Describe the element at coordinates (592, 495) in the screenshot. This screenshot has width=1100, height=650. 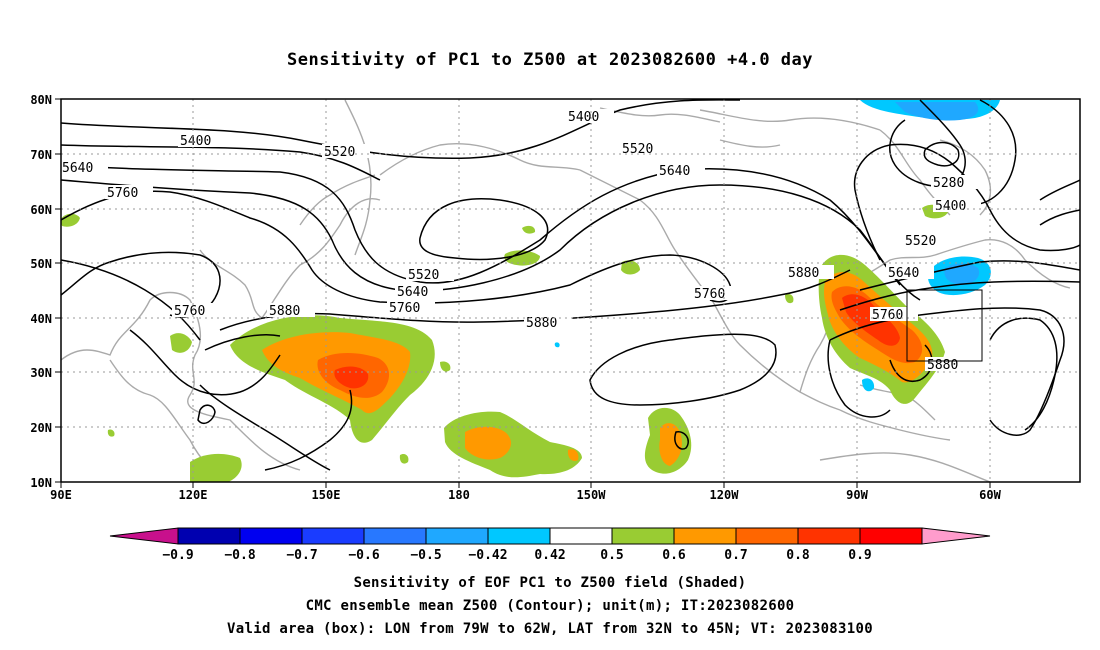
I see `lon-label: 150W` at that location.